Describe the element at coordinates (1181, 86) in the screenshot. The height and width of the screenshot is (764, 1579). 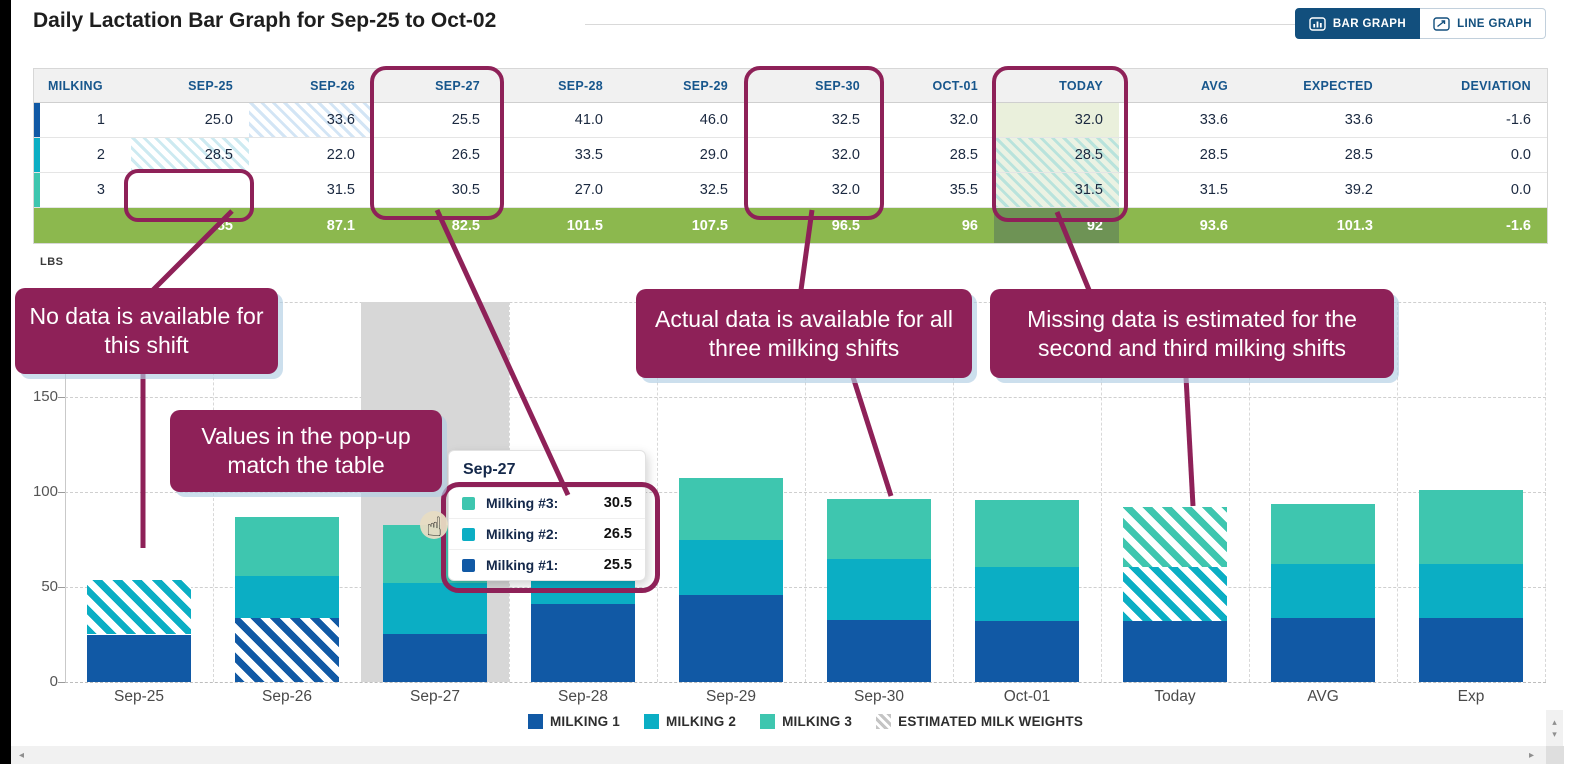
I see `column-header: AVG` at that location.